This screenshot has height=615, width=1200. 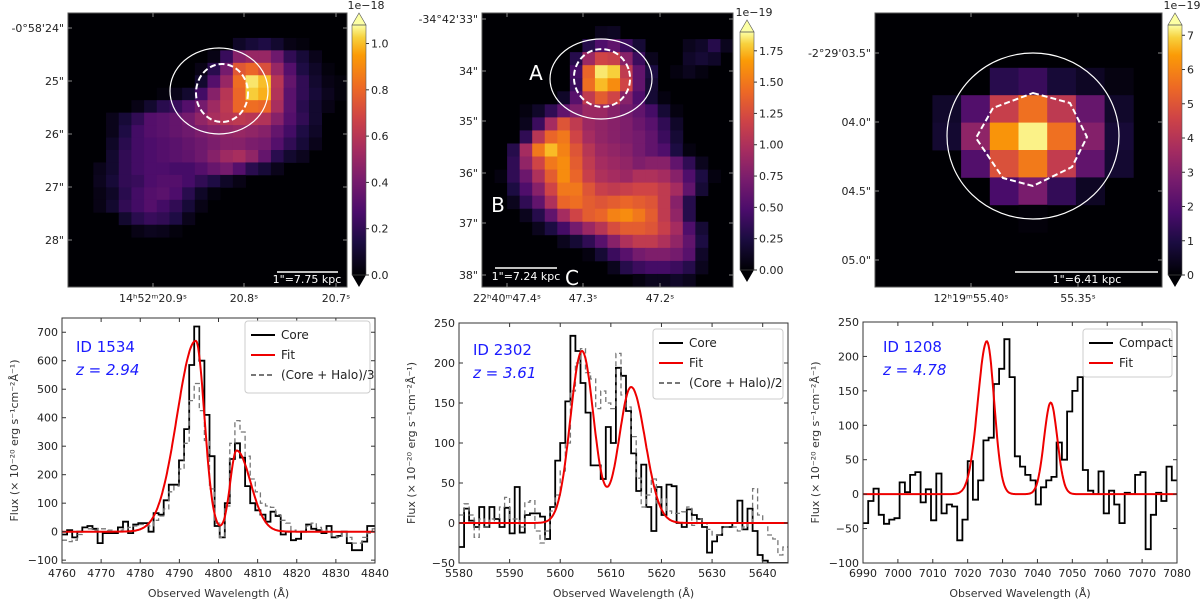 What do you see at coordinates (914, 370) in the screenshot?
I see `redshift-label: z = 4.78` at bounding box center [914, 370].